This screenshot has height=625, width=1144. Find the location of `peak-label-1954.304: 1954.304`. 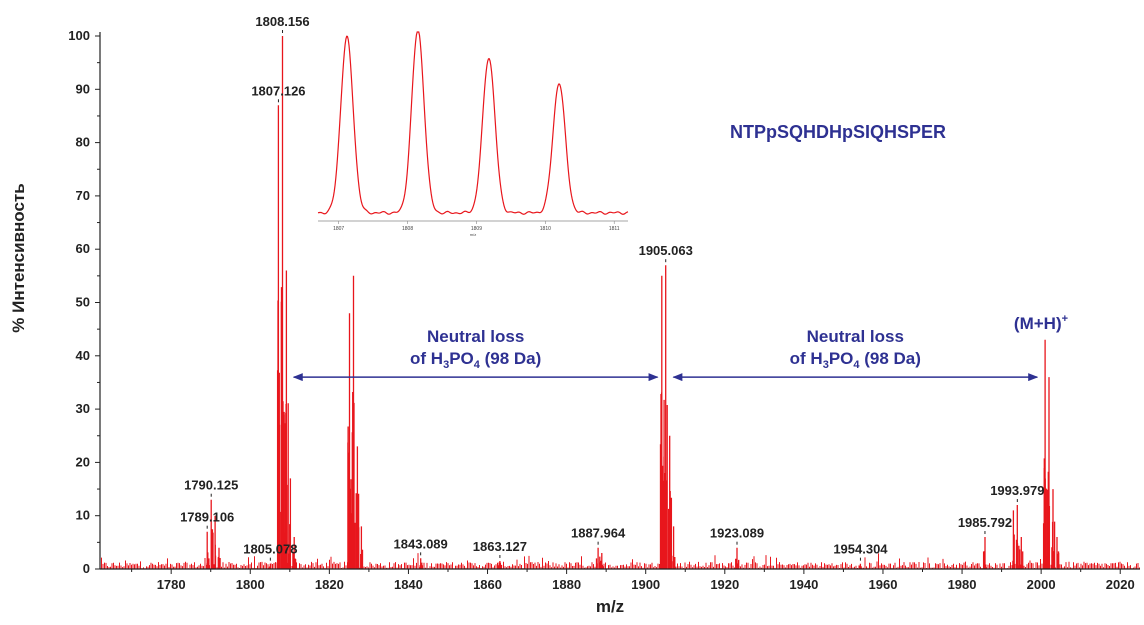

peak-label-1954.304: 1954.304 is located at coordinates (860, 549).